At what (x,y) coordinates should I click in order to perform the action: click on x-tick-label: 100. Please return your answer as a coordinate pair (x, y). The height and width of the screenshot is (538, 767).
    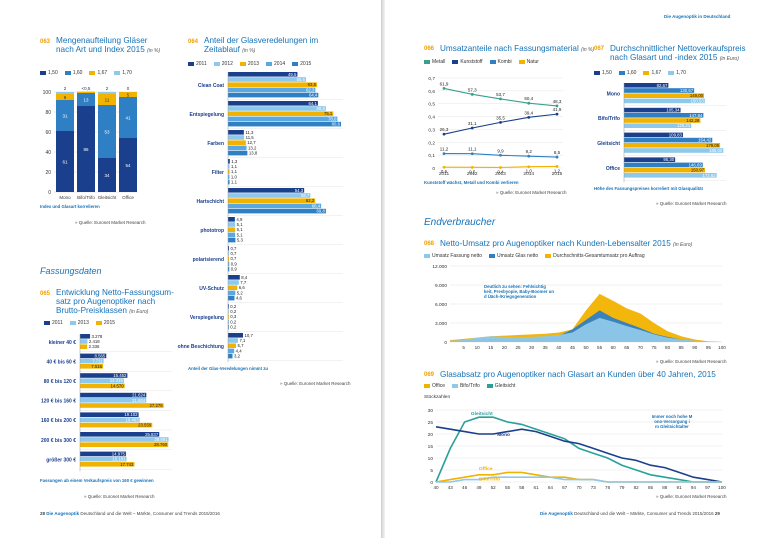
    Looking at the image, I should click on (722, 347).